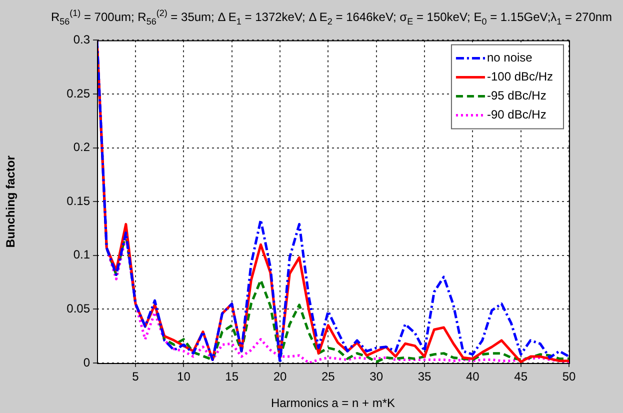 Image resolution: width=623 pixels, height=413 pixels. I want to click on legend-label: -100 dBc/Hz, so click(519, 77).